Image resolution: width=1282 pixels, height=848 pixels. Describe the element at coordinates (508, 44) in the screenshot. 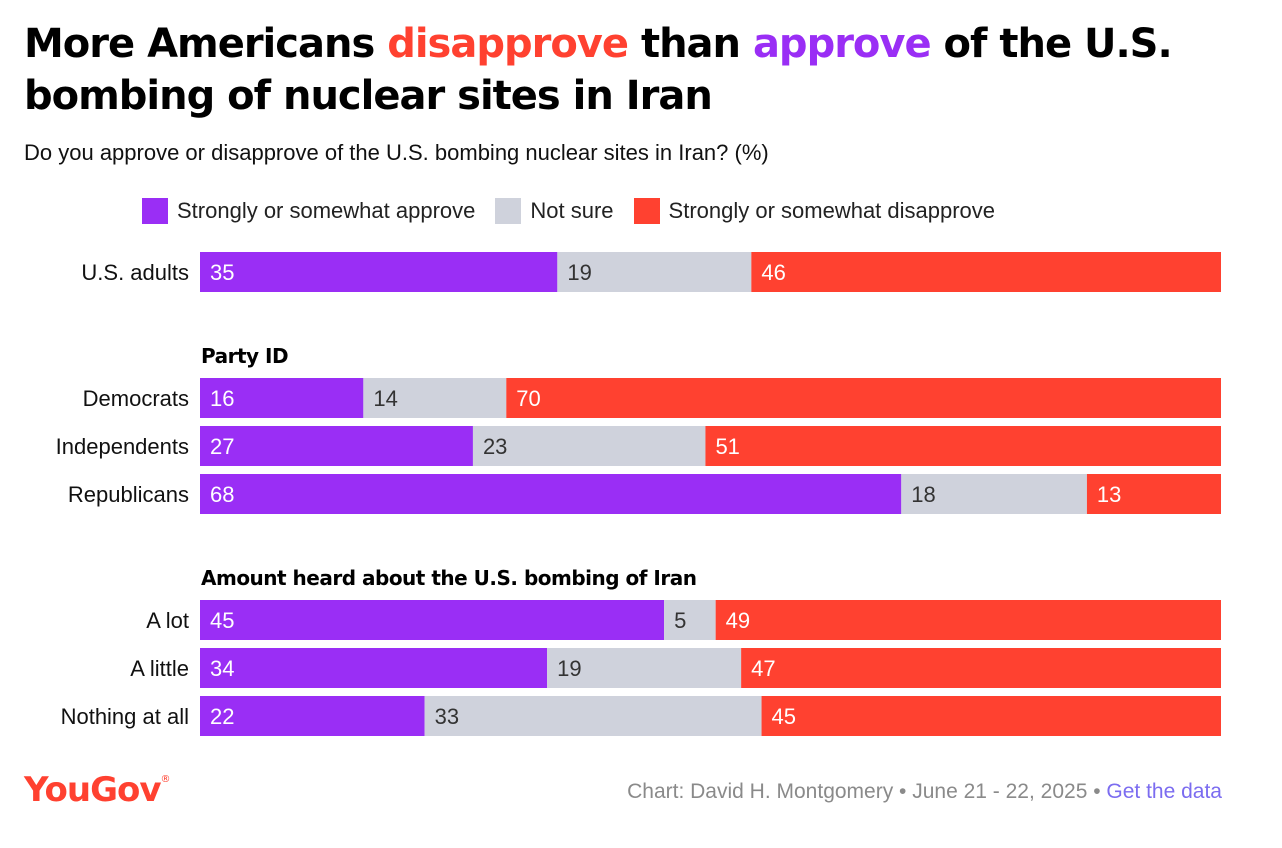

I see `title-highlight-disapprove: disapprove` at that location.